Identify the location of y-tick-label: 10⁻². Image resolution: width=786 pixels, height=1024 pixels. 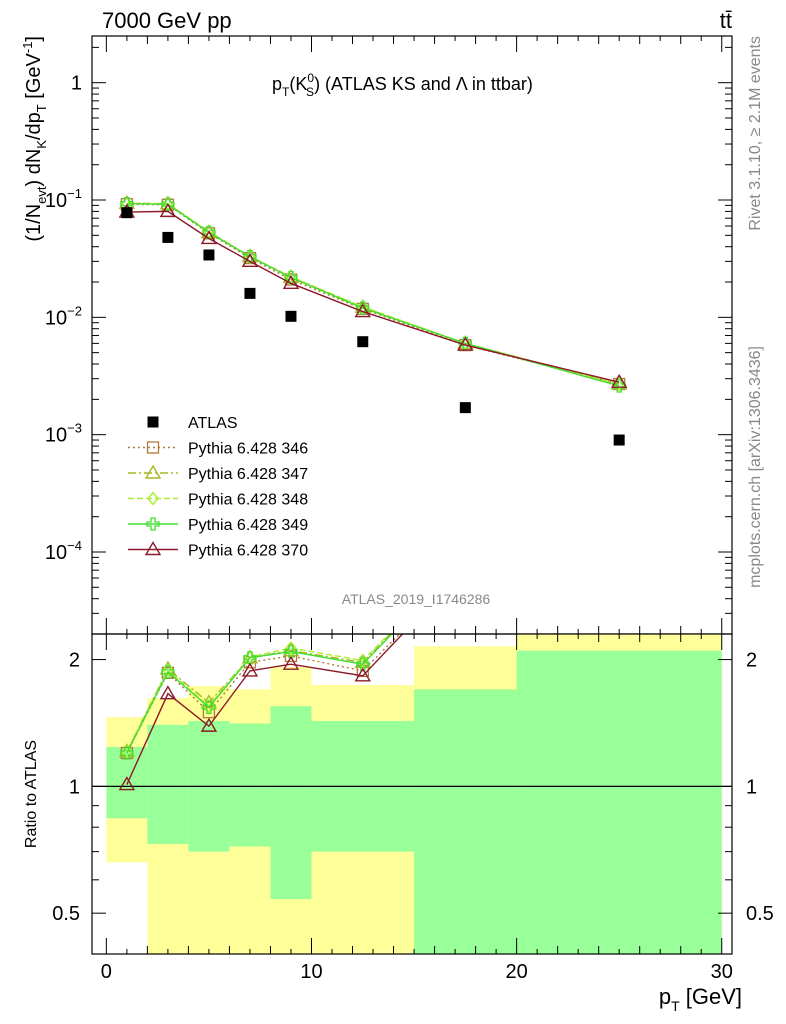
(63, 316).